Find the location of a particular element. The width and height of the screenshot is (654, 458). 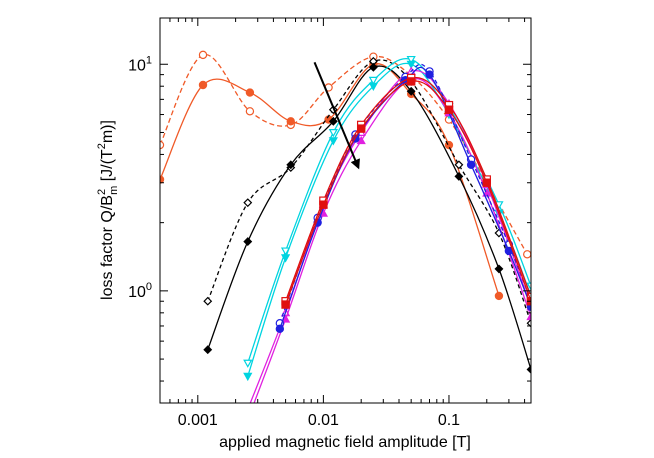

y-axis-label: loss factor Q/B2m [J/(T2m)] is located at coordinates (108, 210).